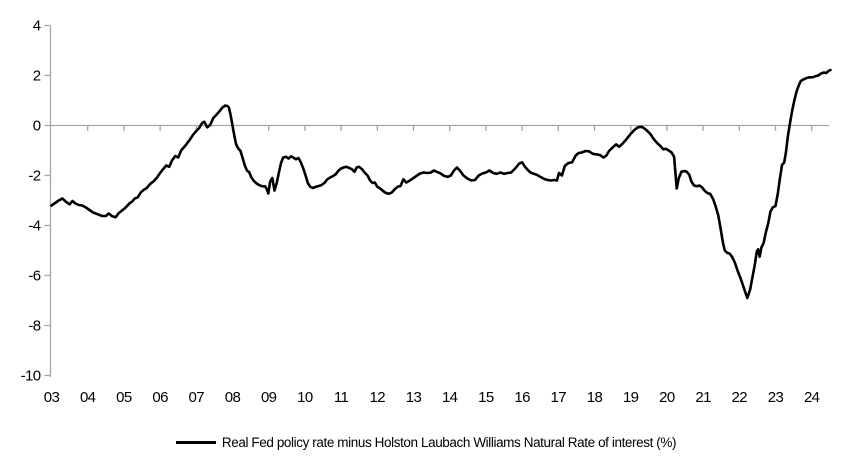 The image size is (852, 471). What do you see at coordinates (34, 226) in the screenshot?
I see `y-tick-label: -4` at bounding box center [34, 226].